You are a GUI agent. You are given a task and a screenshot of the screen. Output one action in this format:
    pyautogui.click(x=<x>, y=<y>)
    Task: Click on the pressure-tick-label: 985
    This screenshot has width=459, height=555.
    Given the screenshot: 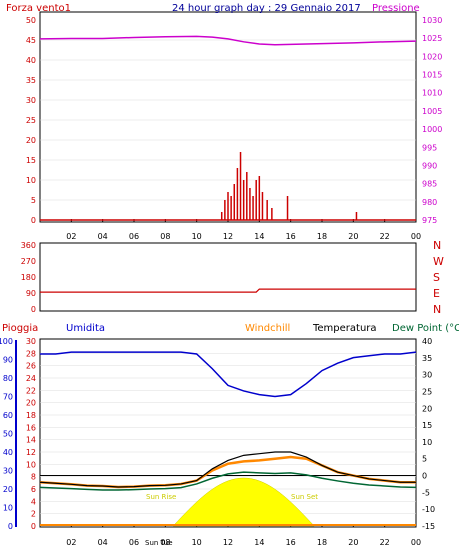 What is the action you would take?
    pyautogui.click(x=429, y=184)
    